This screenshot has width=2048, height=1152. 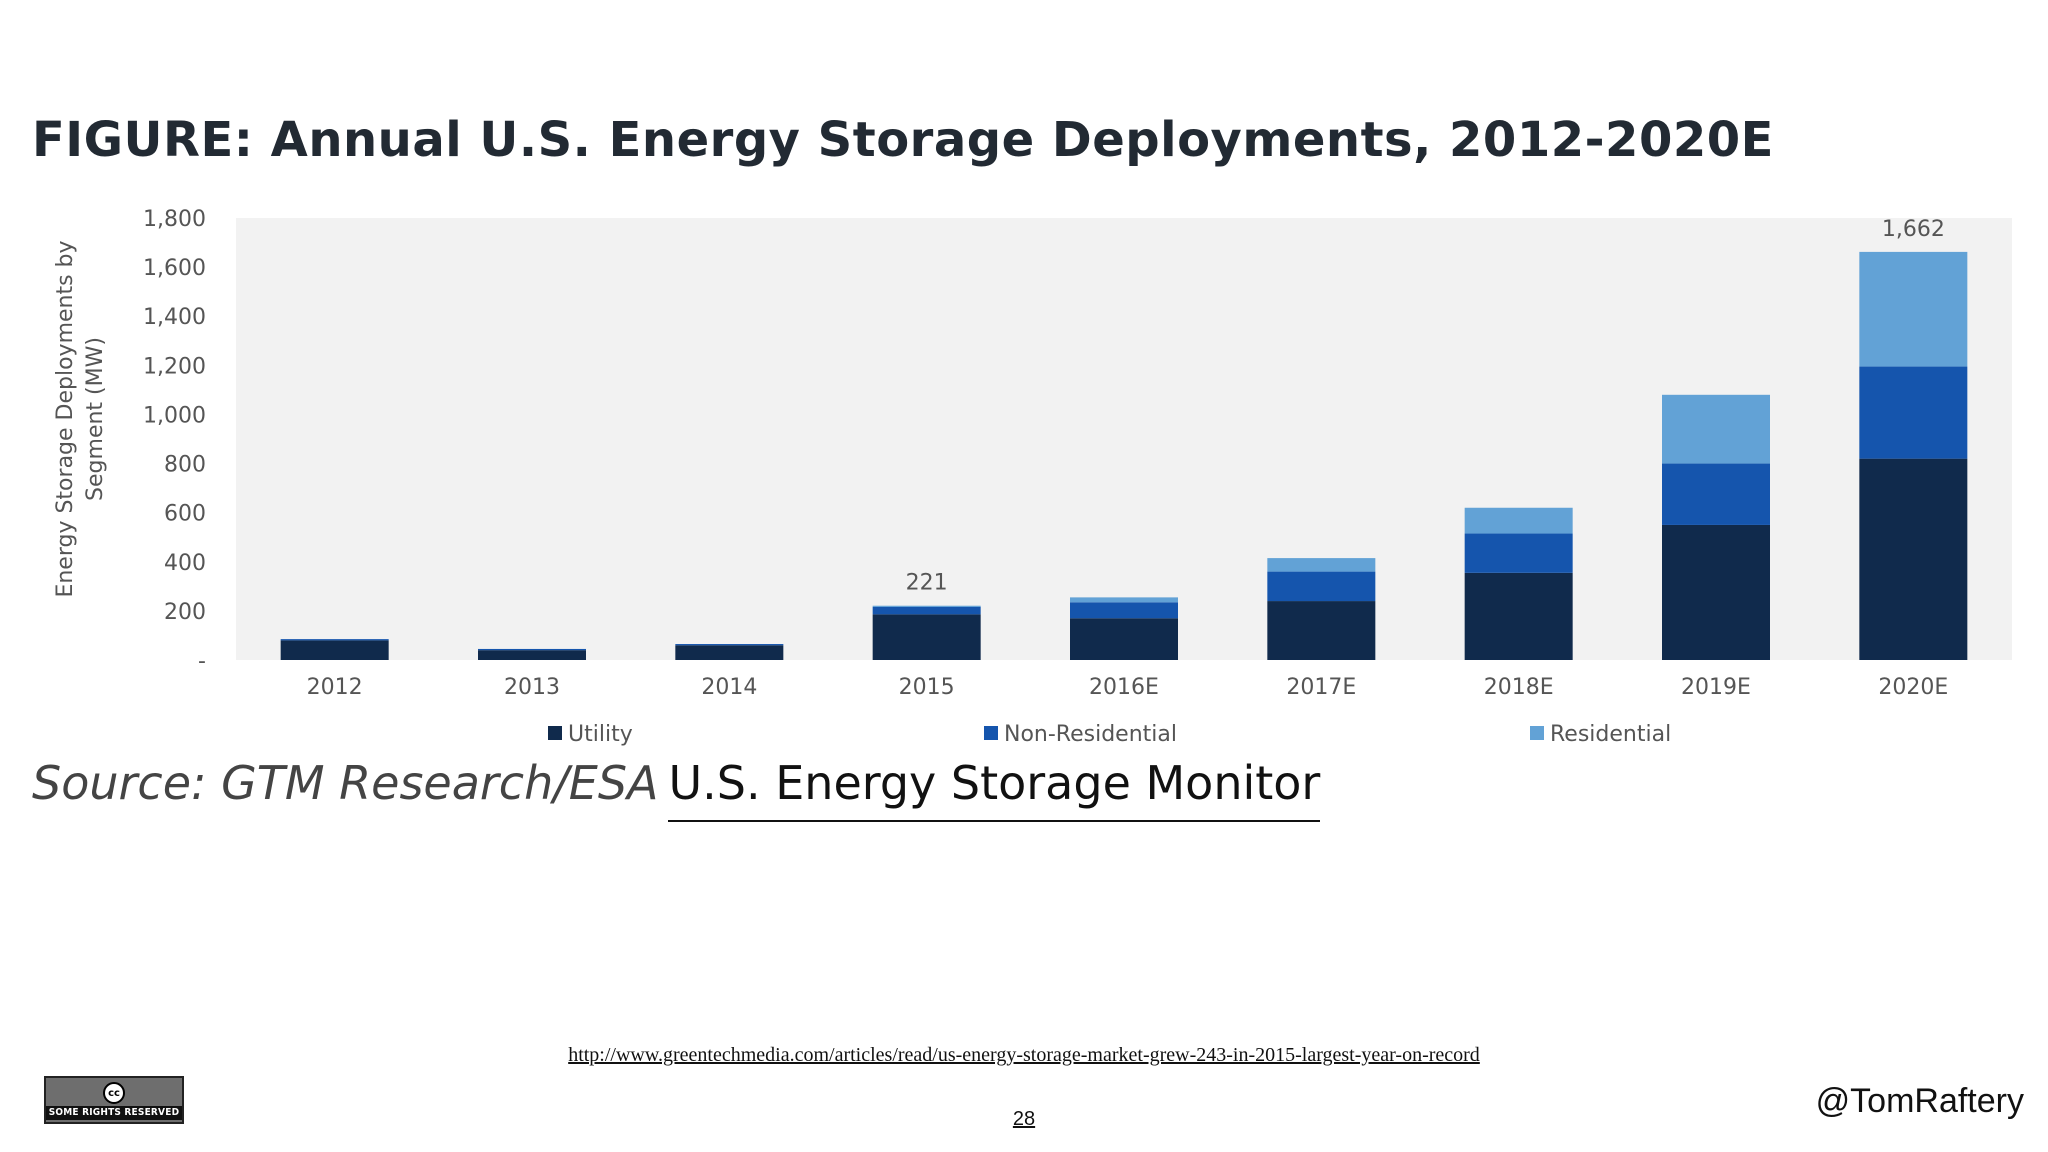 What do you see at coordinates (927, 583) in the screenshot?
I see `data-label: 221` at bounding box center [927, 583].